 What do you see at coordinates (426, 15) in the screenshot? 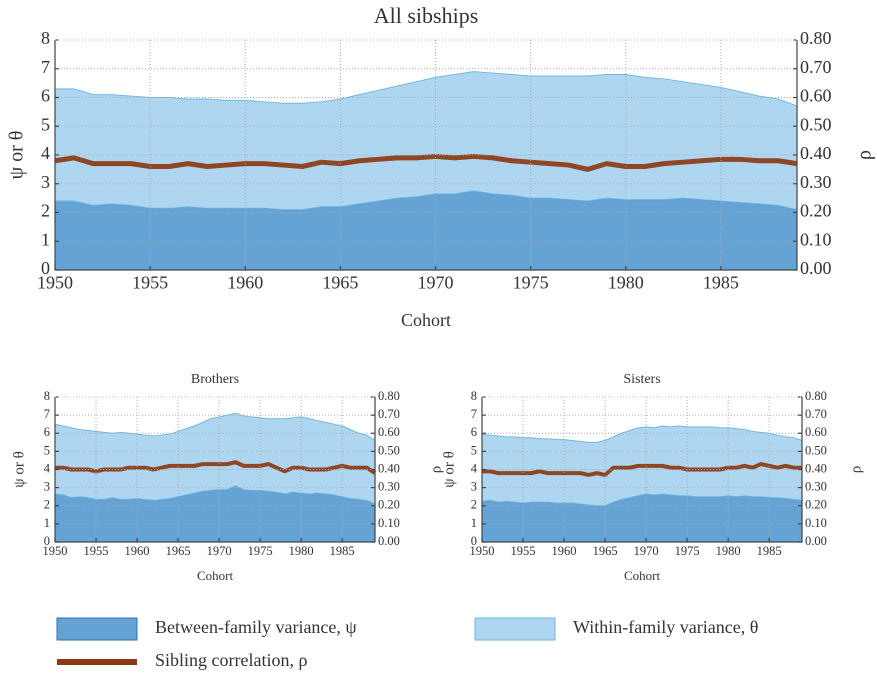
I see `chart-title: All sibships` at bounding box center [426, 15].